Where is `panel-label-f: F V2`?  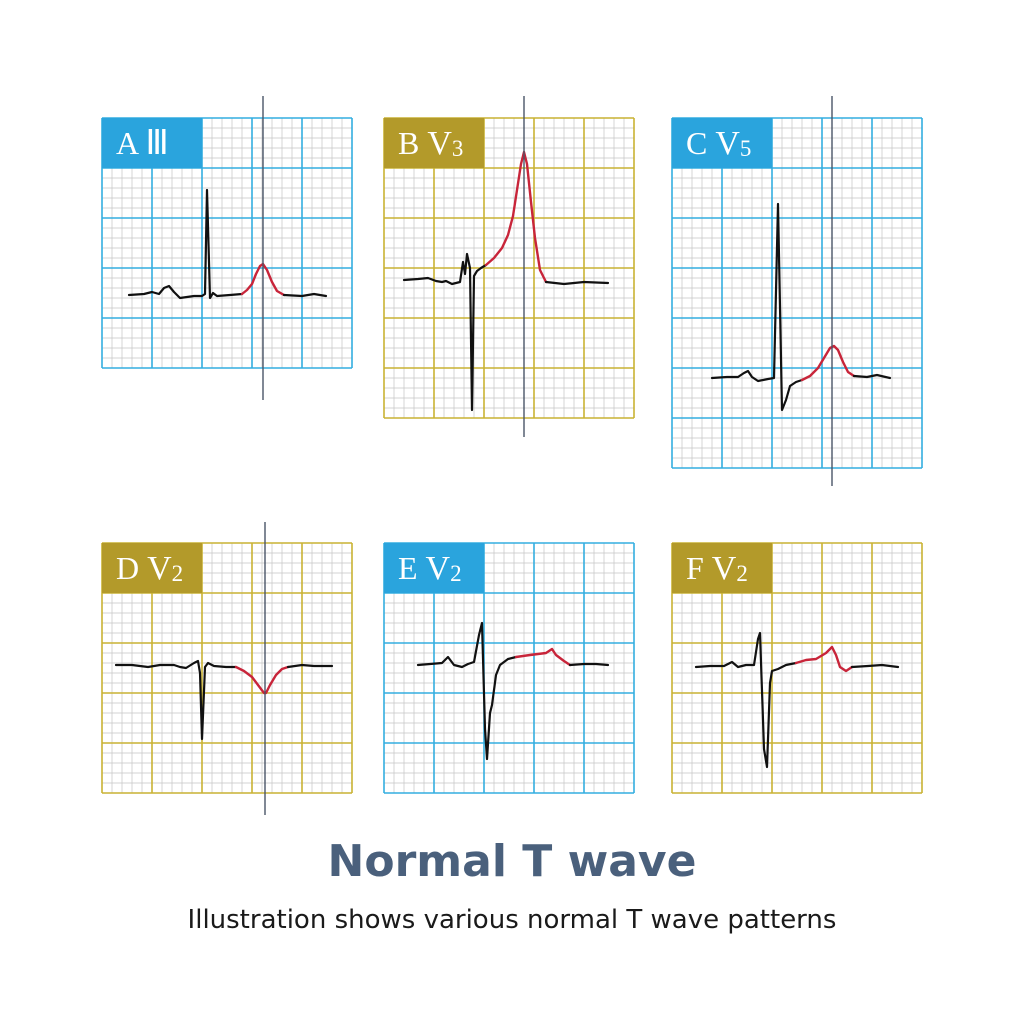
panel-label-f: F V2 is located at coordinates (722, 568).